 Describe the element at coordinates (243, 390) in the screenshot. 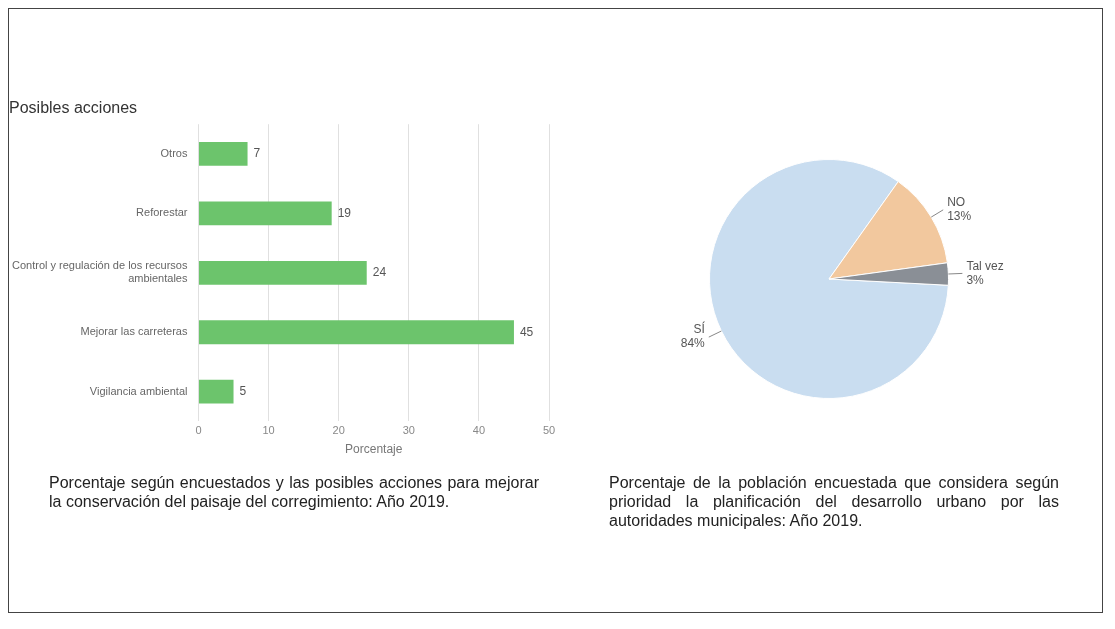

I see `data-label: 5` at that location.